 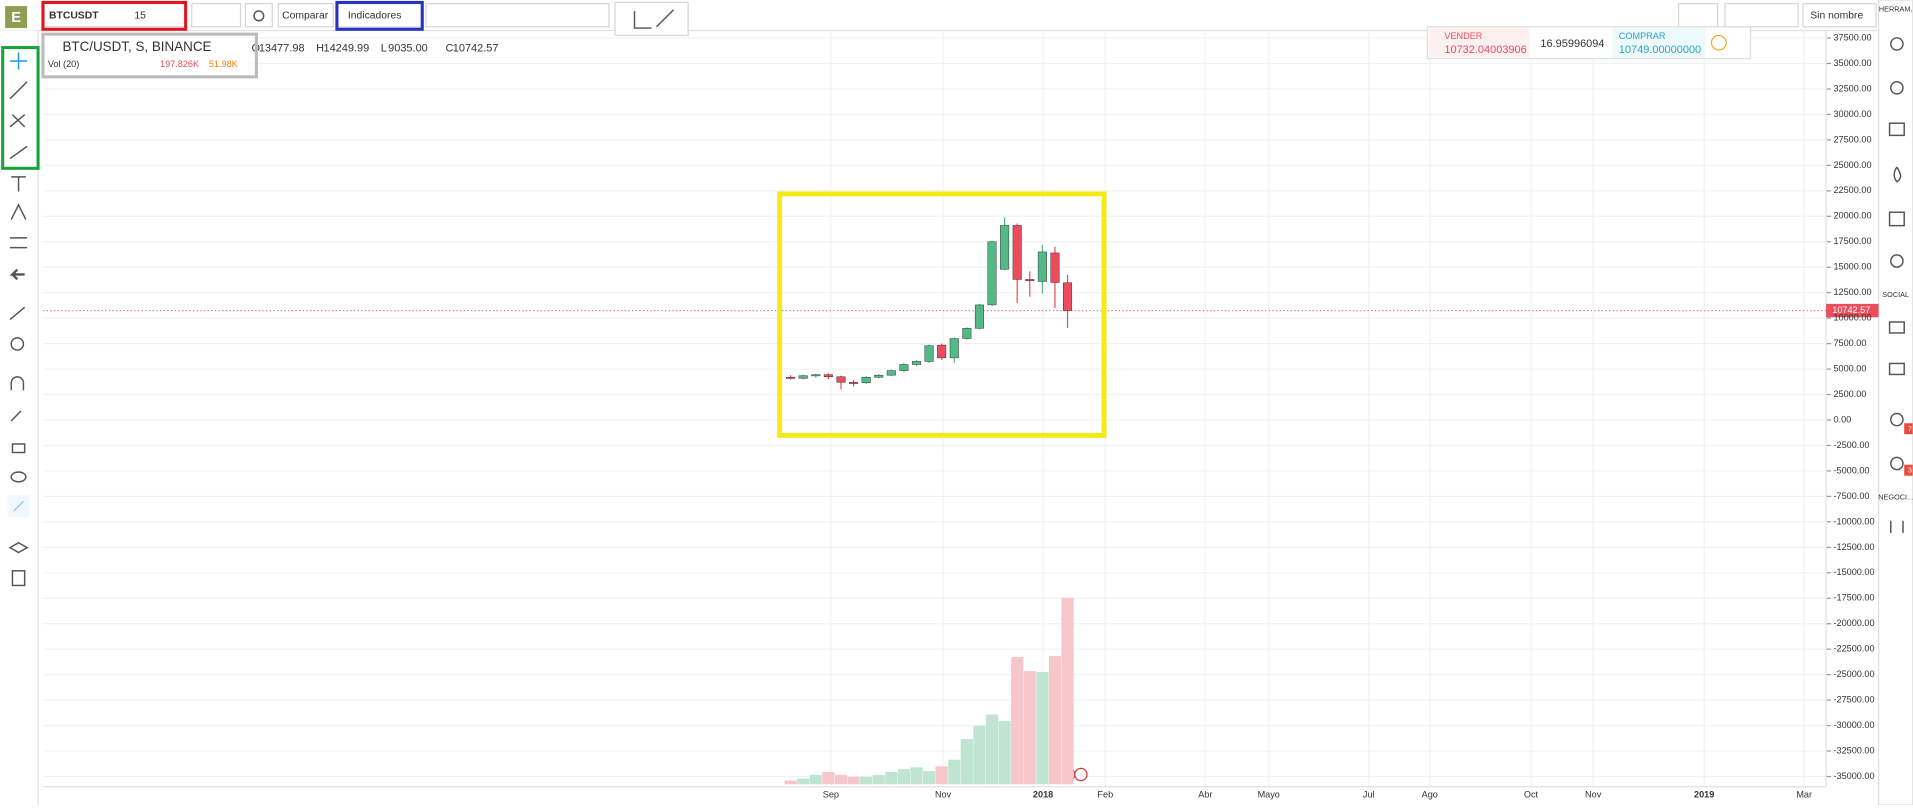 I want to click on y-tick-label: 32500.00, so click(x=1852, y=88).